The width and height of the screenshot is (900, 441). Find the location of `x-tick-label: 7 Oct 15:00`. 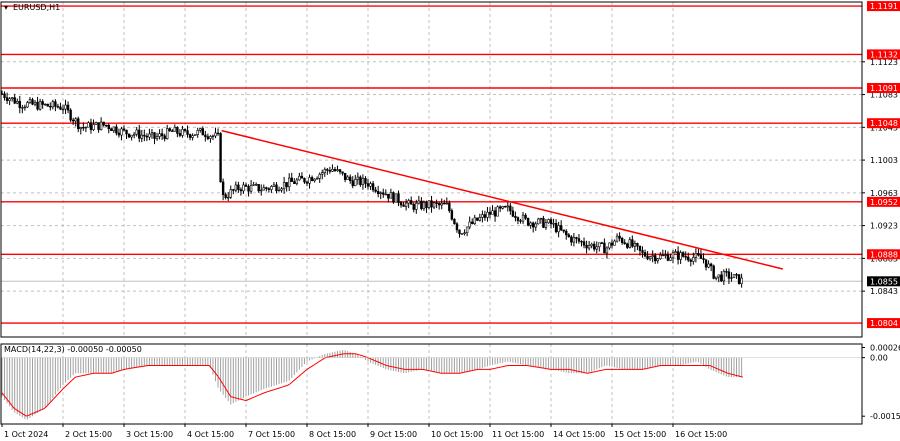

x-tick-label: 7 Oct 15:00 is located at coordinates (271, 434).